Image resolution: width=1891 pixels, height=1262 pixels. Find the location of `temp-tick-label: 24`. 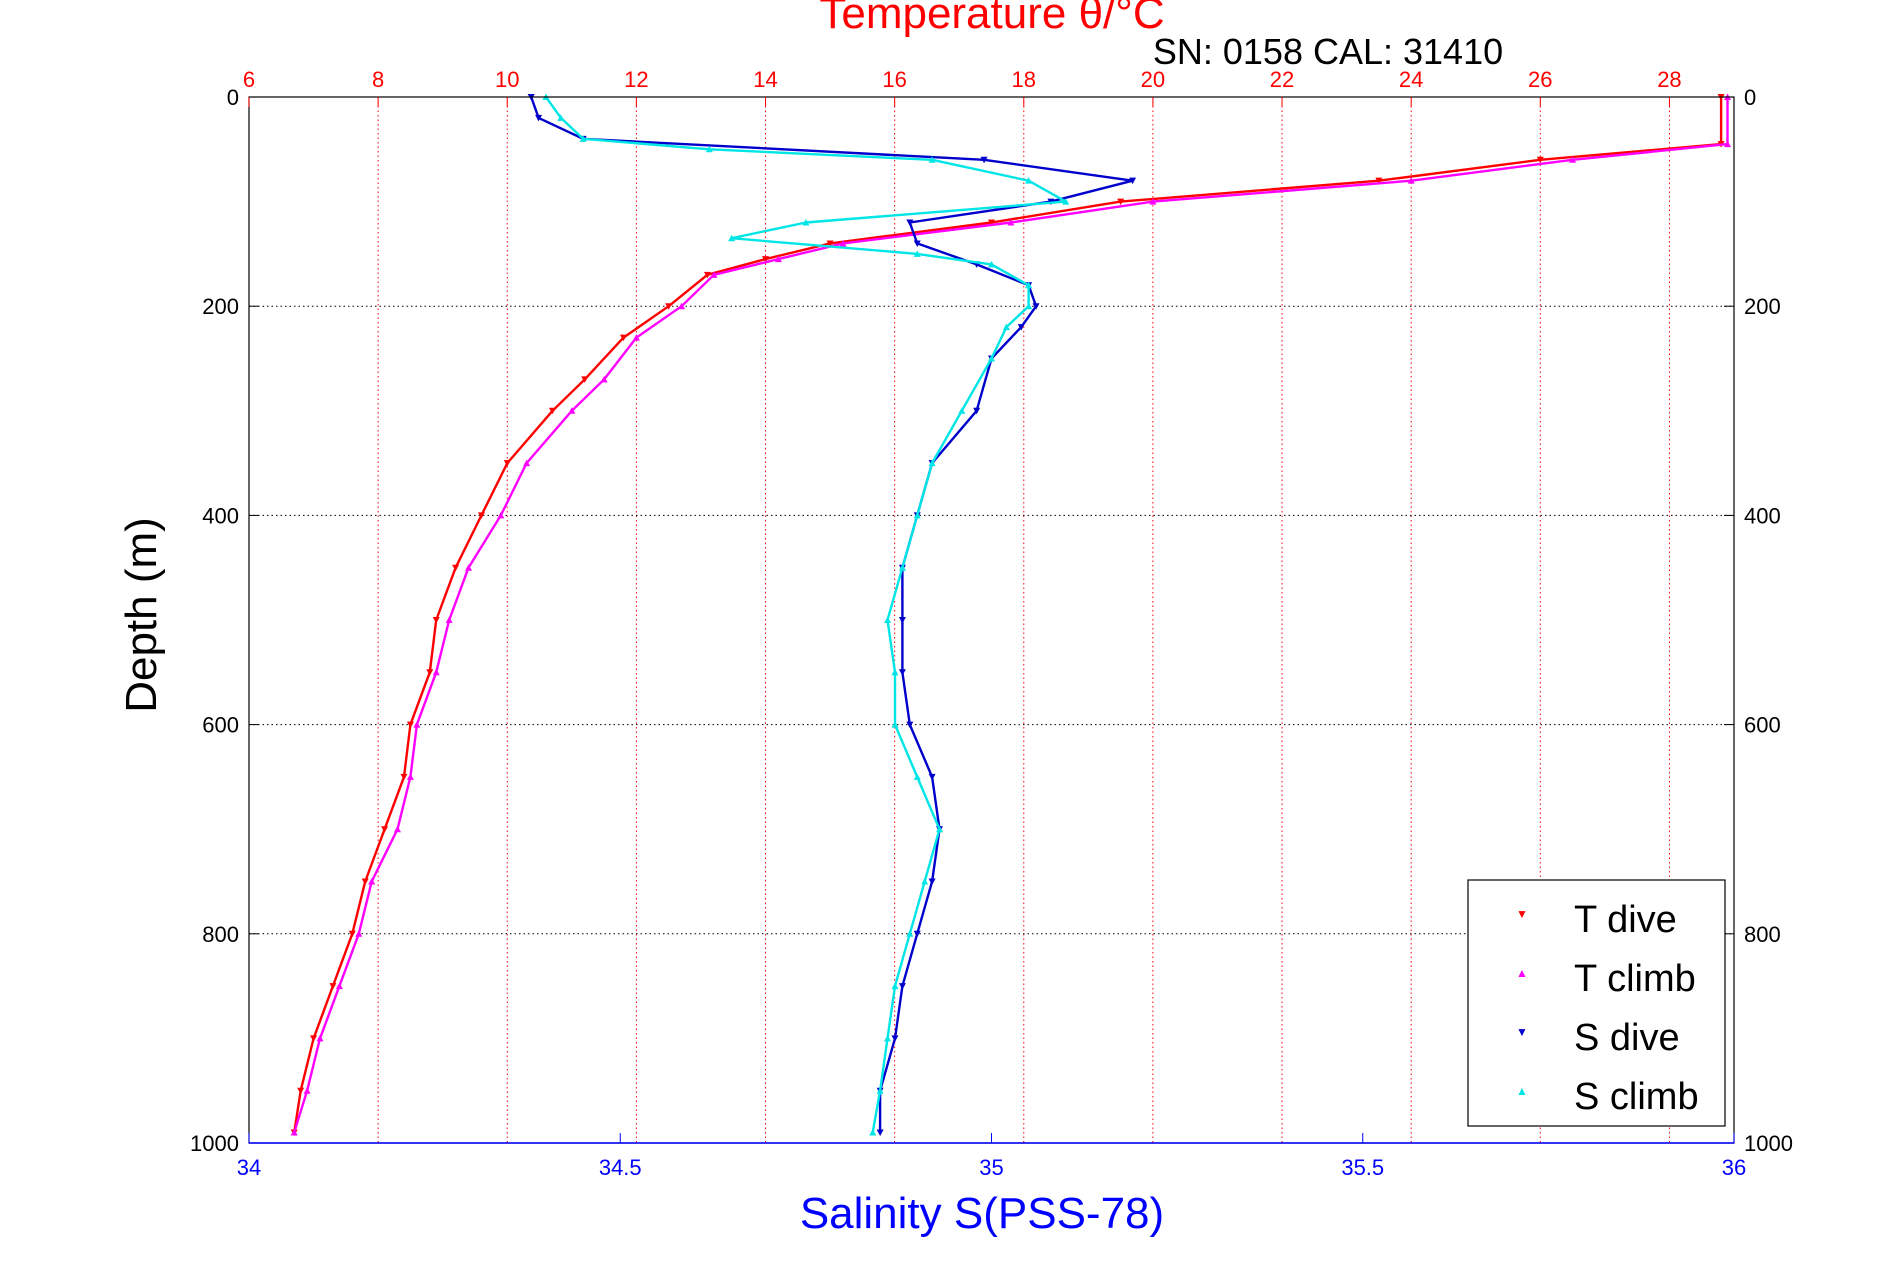

temp-tick-label: 24 is located at coordinates (1411, 79).